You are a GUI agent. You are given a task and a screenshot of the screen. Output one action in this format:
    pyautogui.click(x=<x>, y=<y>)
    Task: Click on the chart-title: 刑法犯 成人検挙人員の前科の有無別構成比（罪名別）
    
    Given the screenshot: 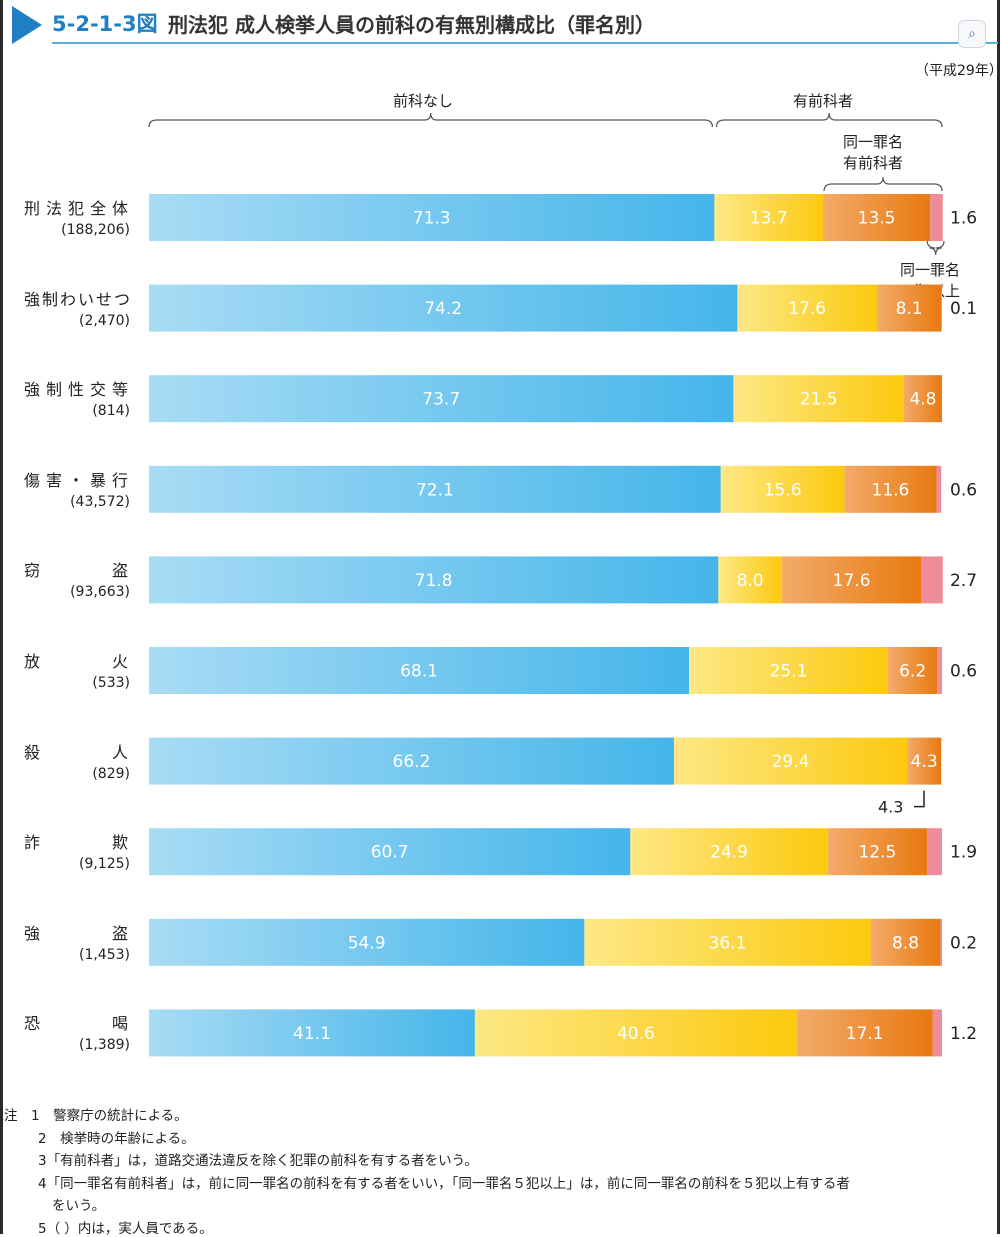 What is the action you would take?
    pyautogui.click(x=411, y=25)
    